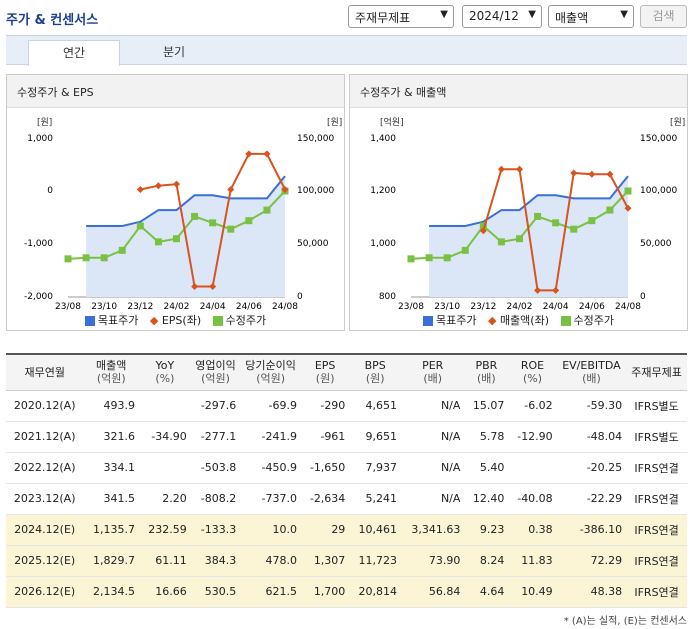 The image size is (693, 629). I want to click on table-cell: 232.59, so click(165, 530).